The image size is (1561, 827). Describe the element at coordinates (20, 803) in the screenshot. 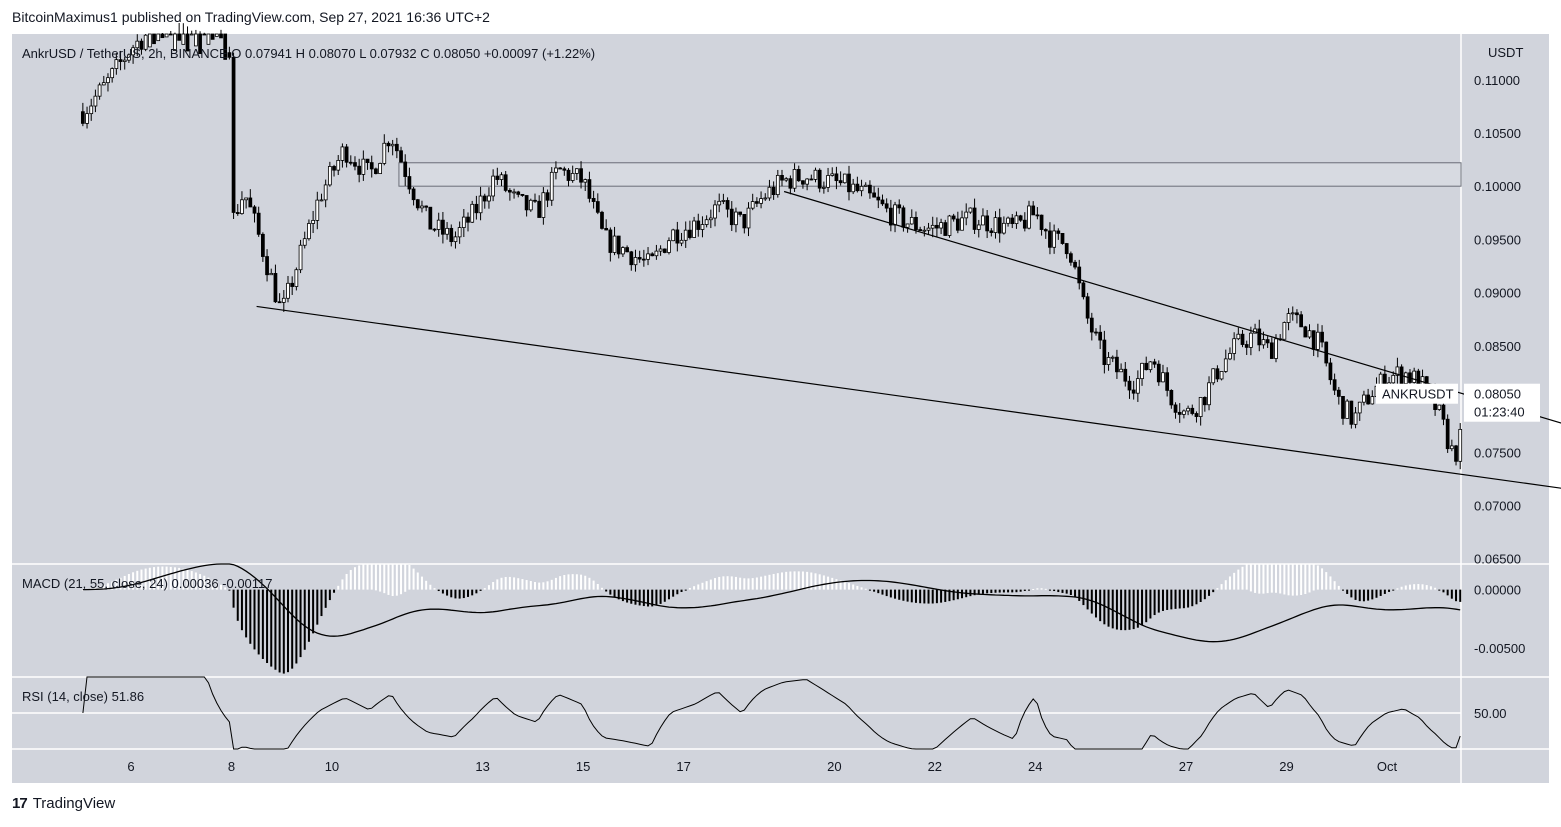

I see `tradingview-logo-icon: 17` at that location.